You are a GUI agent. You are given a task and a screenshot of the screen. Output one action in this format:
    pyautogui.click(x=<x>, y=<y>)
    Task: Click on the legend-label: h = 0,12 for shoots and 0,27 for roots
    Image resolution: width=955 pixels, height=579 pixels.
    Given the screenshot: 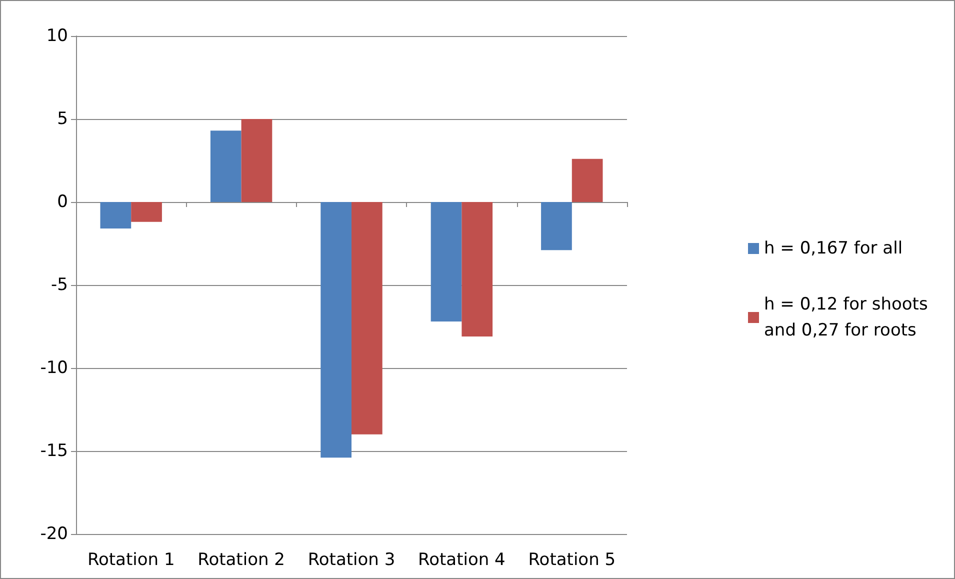 What is the action you would take?
    pyautogui.click(x=849, y=317)
    